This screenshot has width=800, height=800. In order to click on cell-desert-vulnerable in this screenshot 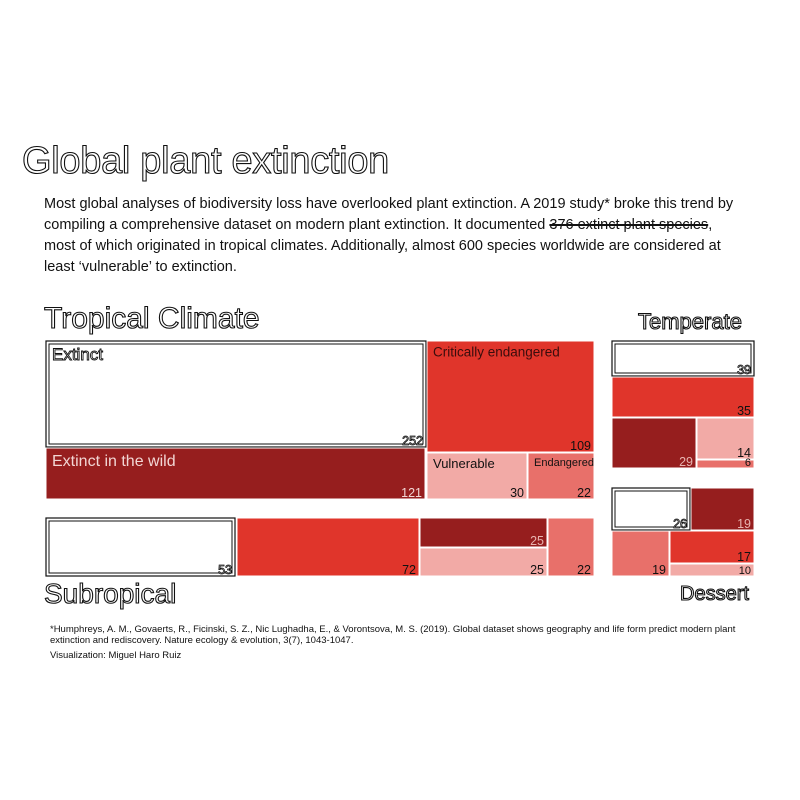, I will do `click(712, 570)`.